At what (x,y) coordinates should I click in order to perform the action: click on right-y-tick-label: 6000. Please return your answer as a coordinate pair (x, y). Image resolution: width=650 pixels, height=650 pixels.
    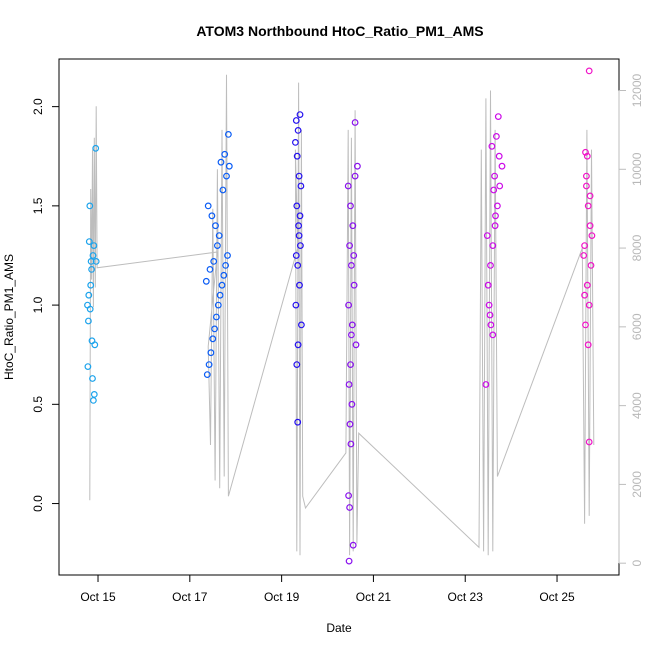
    Looking at the image, I should click on (637, 326).